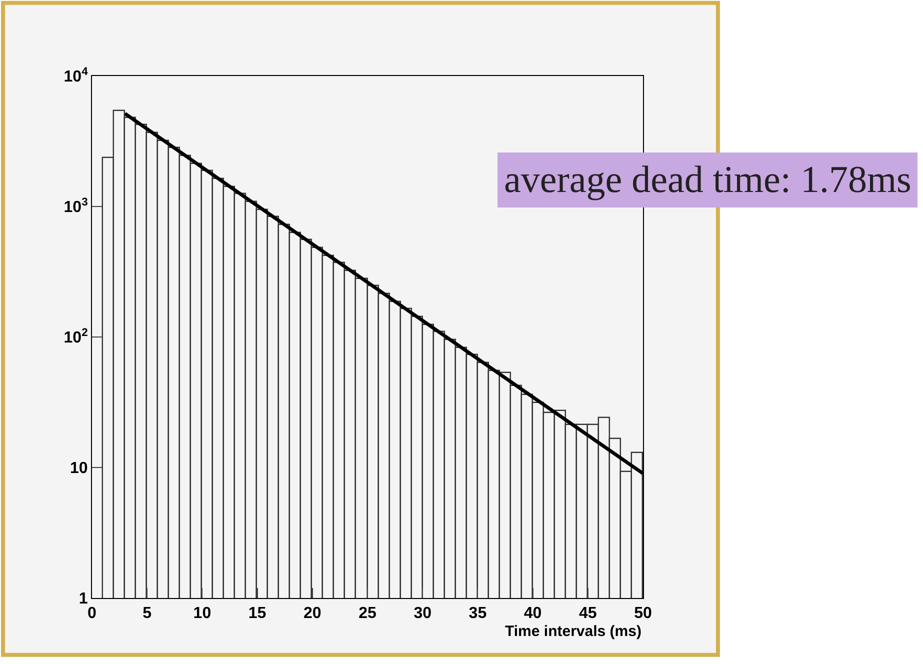  I want to click on x-tick-label: 20, so click(313, 613).